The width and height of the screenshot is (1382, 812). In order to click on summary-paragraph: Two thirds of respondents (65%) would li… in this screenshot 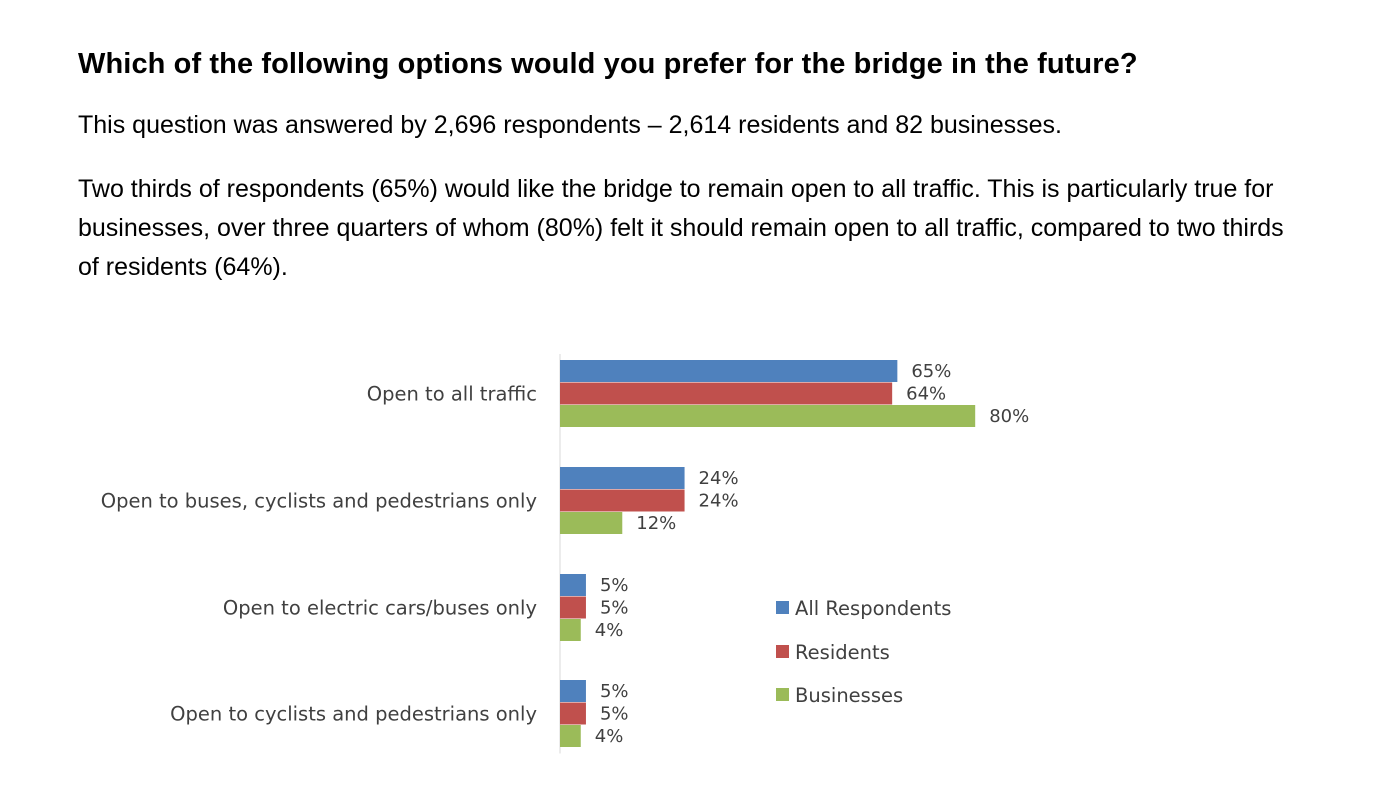, I will do `click(681, 228)`.